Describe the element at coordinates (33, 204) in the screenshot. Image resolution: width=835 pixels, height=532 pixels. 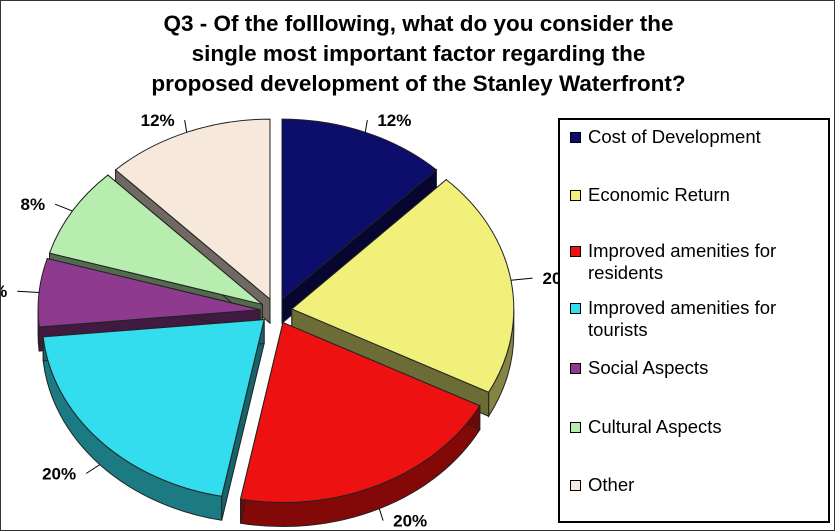
I see `data-label: 8%` at that location.